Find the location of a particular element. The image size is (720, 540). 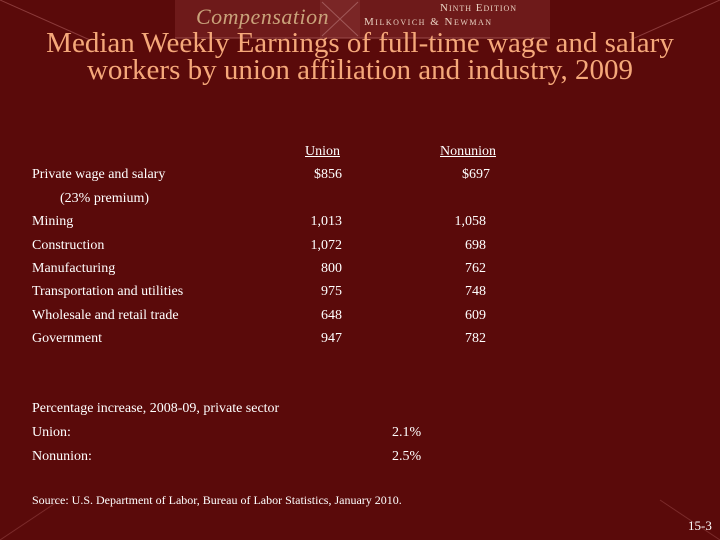

page-number: 15-3 is located at coordinates (700, 525).